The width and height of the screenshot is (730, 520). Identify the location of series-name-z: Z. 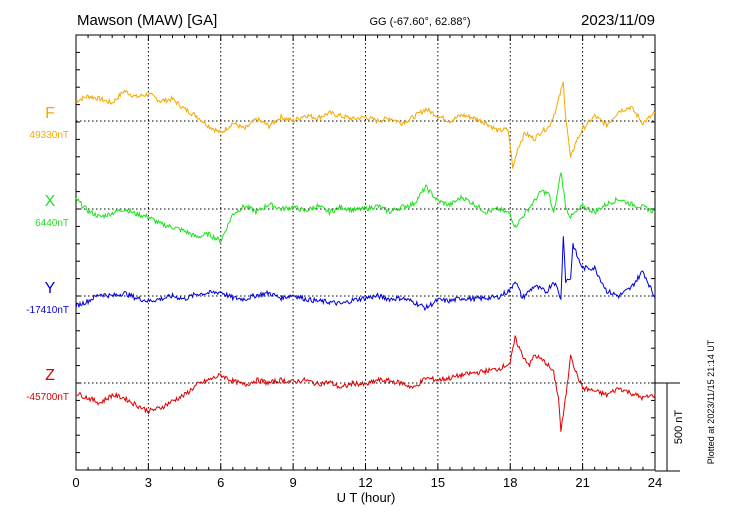
(50, 375).